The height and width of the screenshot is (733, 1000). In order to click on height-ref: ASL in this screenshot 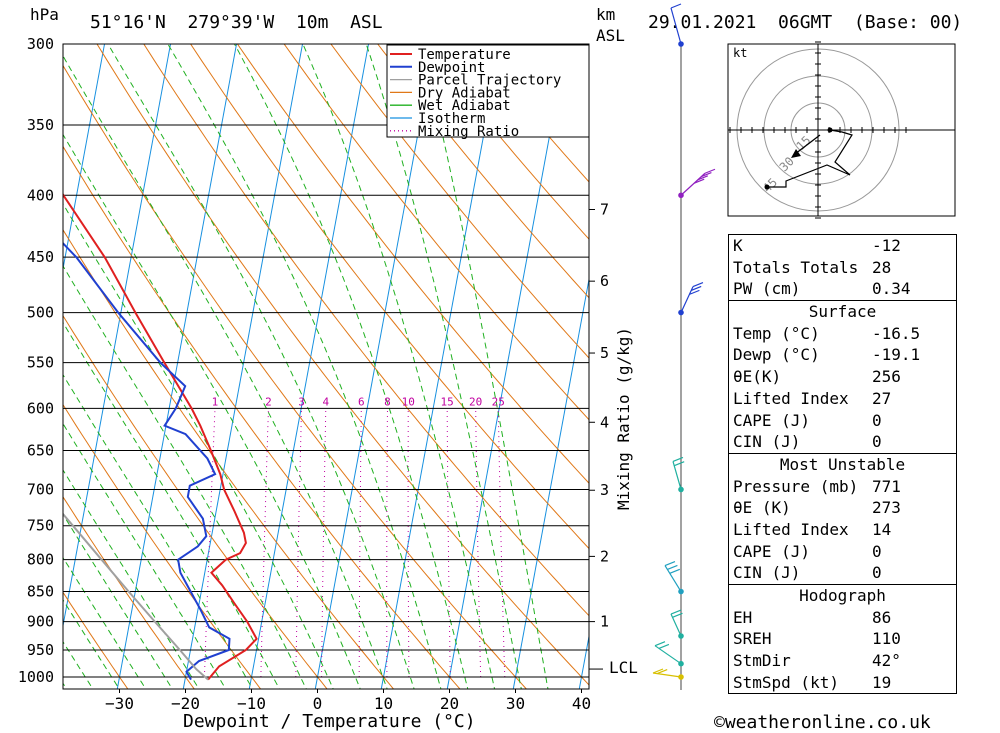, I will do `click(610, 35)`.